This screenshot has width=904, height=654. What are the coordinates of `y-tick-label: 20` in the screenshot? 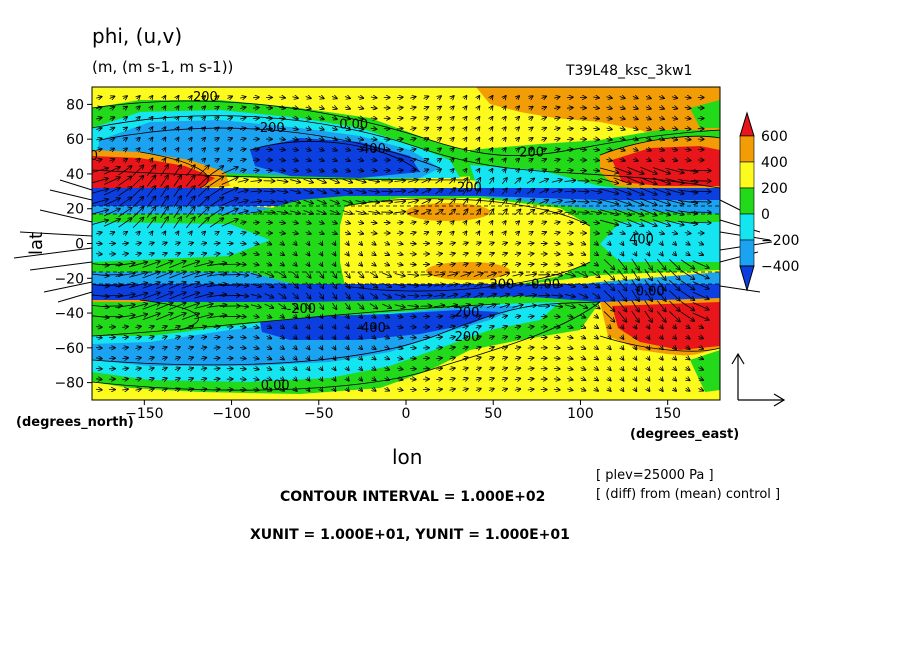 It's located at (75, 210).